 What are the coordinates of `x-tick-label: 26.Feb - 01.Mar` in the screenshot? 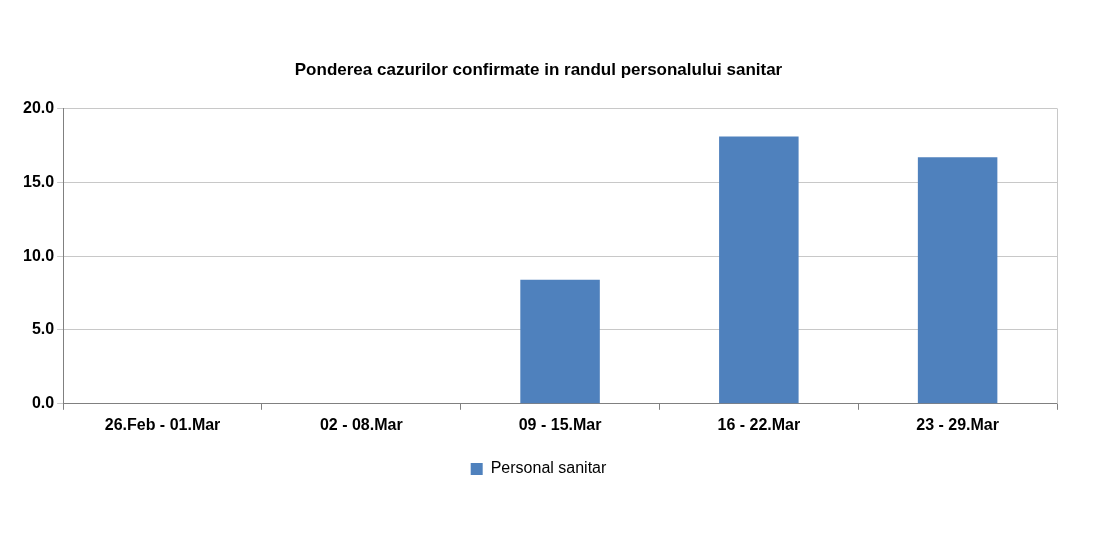 It's located at (162, 424).